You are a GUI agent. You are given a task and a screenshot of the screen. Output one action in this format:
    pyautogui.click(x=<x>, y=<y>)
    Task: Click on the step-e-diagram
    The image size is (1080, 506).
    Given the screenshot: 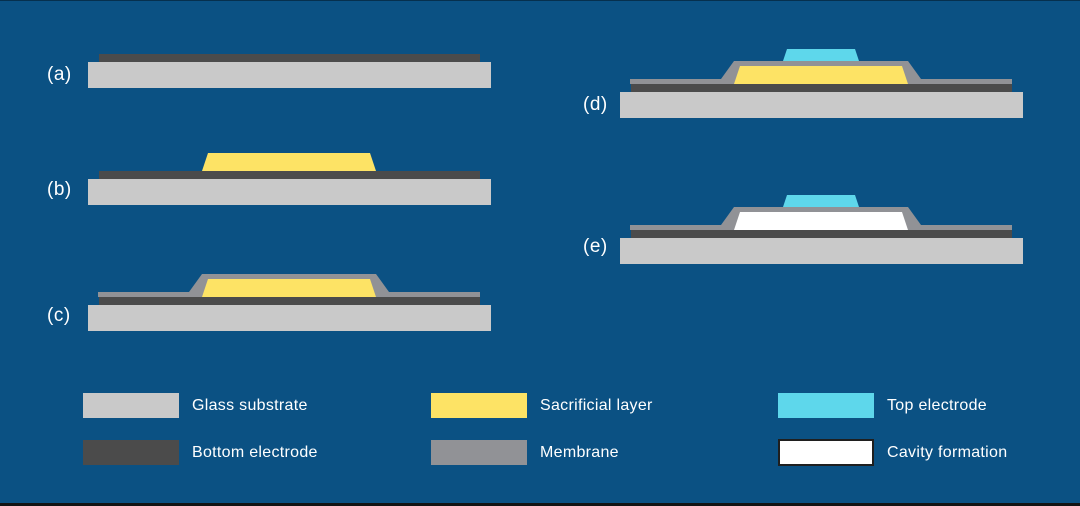 What is the action you would take?
    pyautogui.click(x=821, y=229)
    